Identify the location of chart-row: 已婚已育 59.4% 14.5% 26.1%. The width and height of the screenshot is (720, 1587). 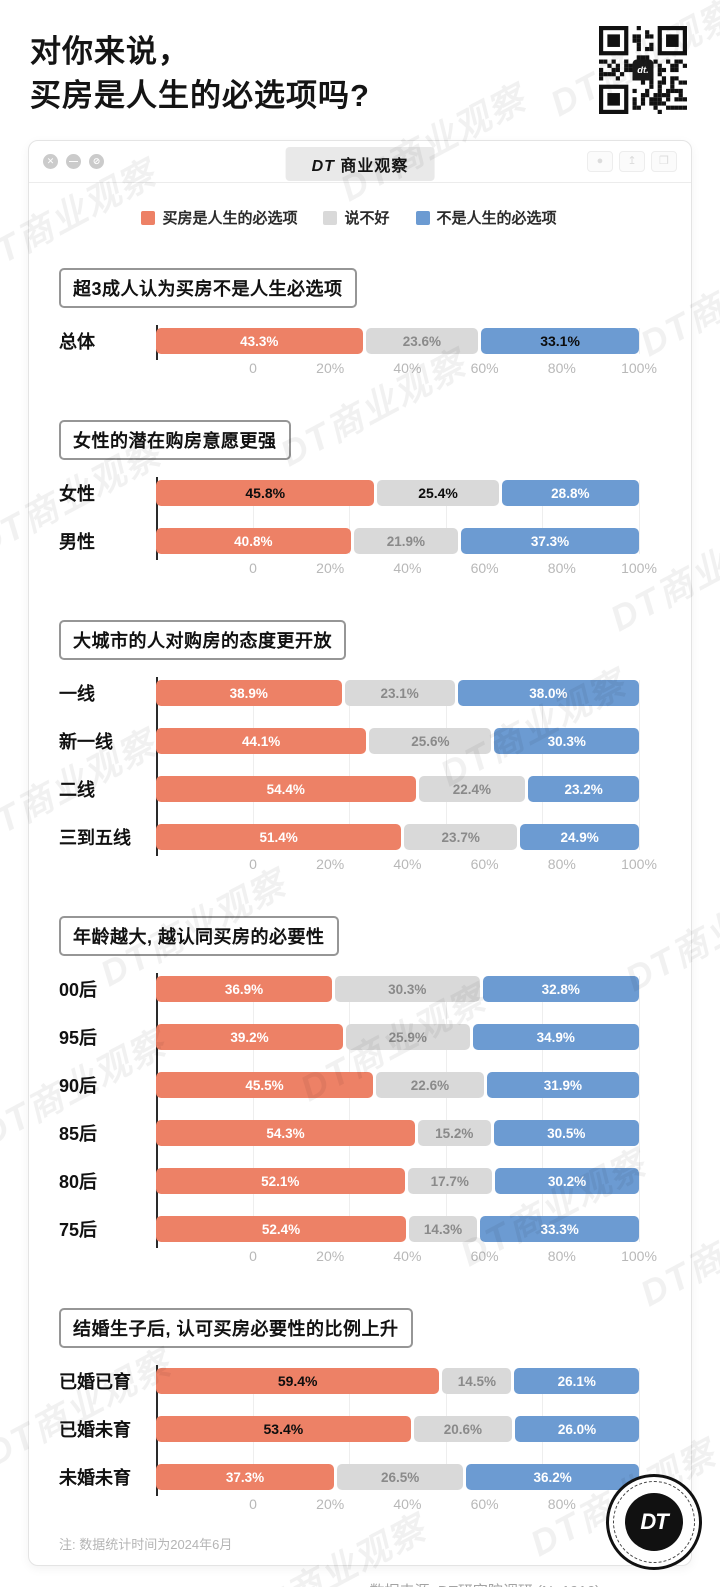
(349, 1381).